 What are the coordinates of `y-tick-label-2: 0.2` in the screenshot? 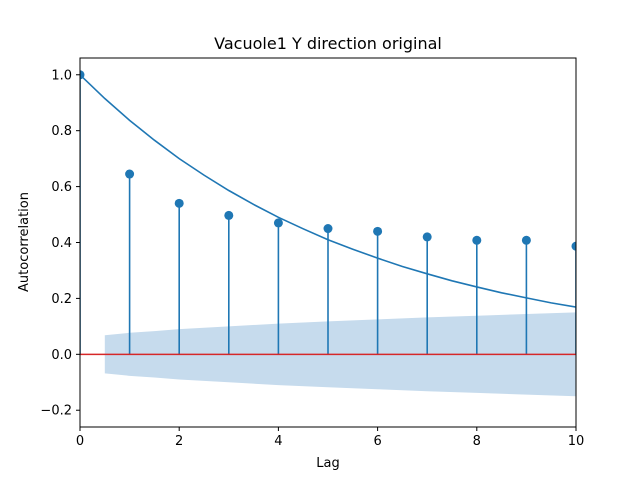 It's located at (61, 299).